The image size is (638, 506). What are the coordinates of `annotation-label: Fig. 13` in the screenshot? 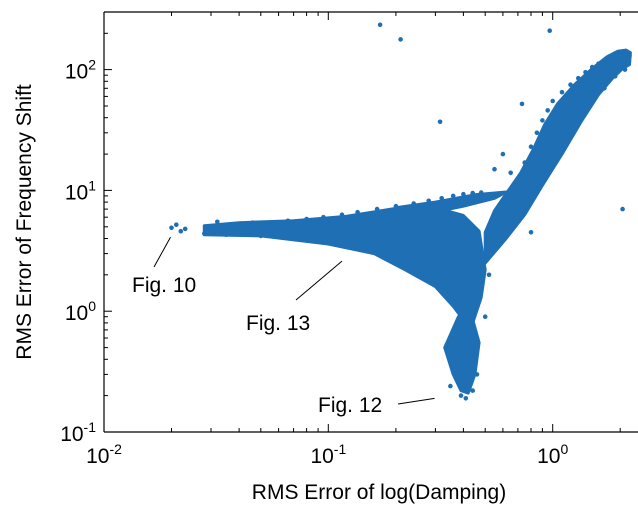 It's located at (278, 323).